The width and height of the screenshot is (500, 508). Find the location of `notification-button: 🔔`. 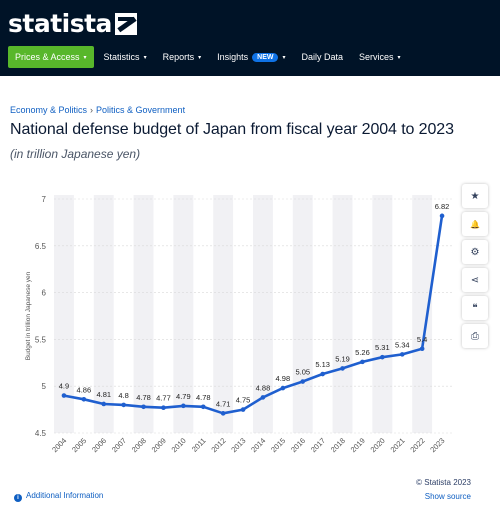

notification-button: 🔔 is located at coordinates (475, 224).